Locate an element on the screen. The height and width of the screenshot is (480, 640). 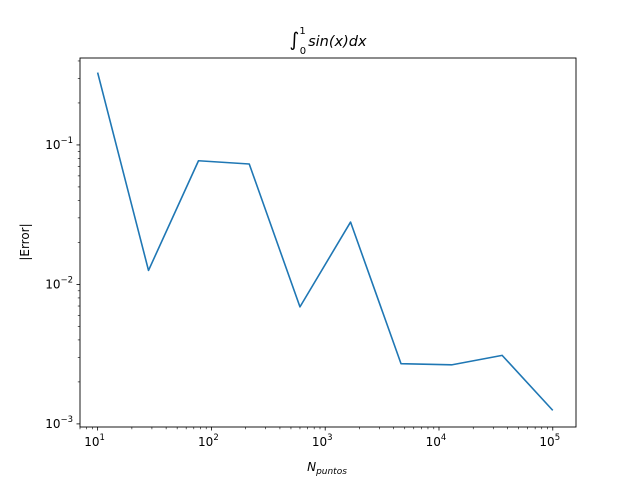
x-axis-label: Npuntos is located at coordinates (327, 468).